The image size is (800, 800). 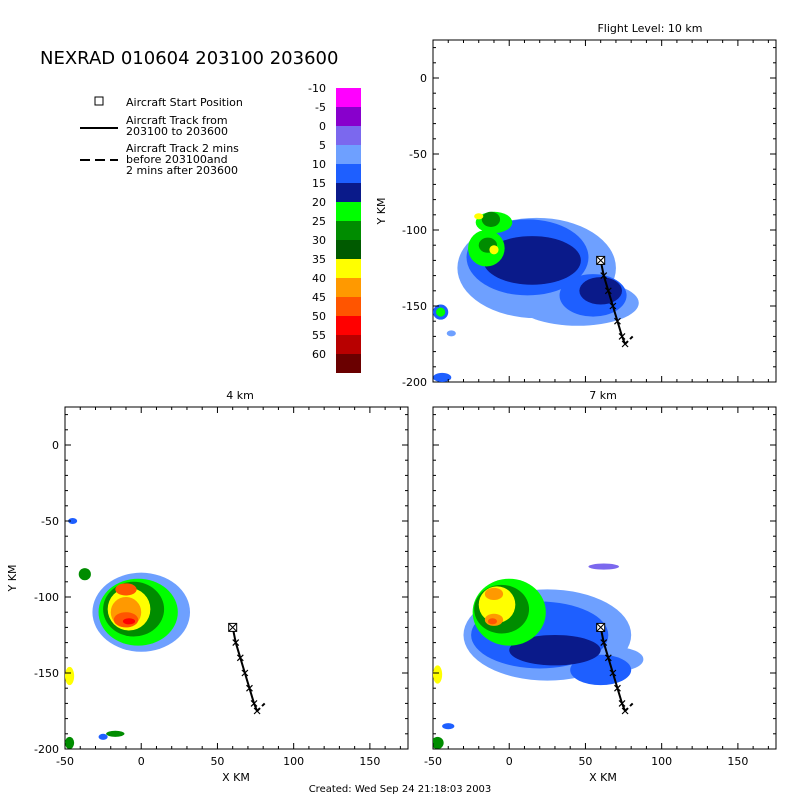 What do you see at coordinates (381, 212) in the screenshot?
I see `panel-10km-ylabel: Y KM` at bounding box center [381, 212].